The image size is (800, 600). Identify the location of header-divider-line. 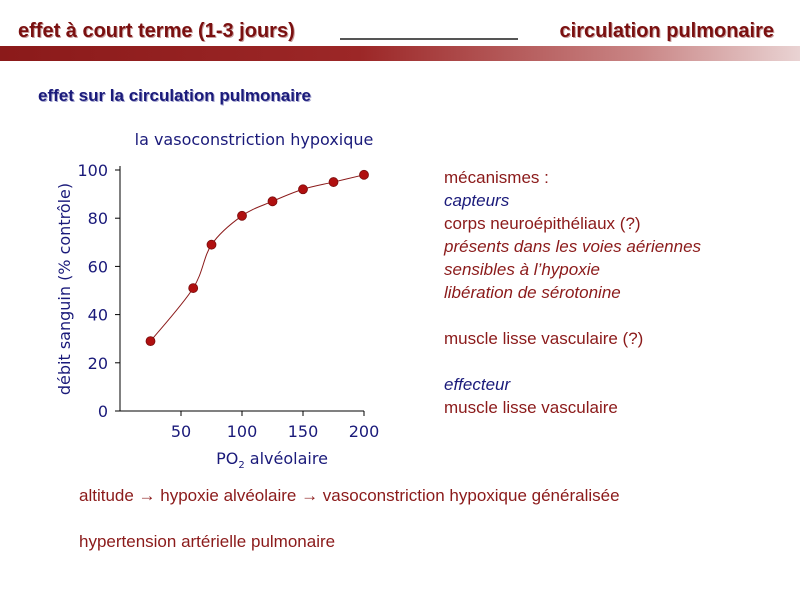
(429, 39).